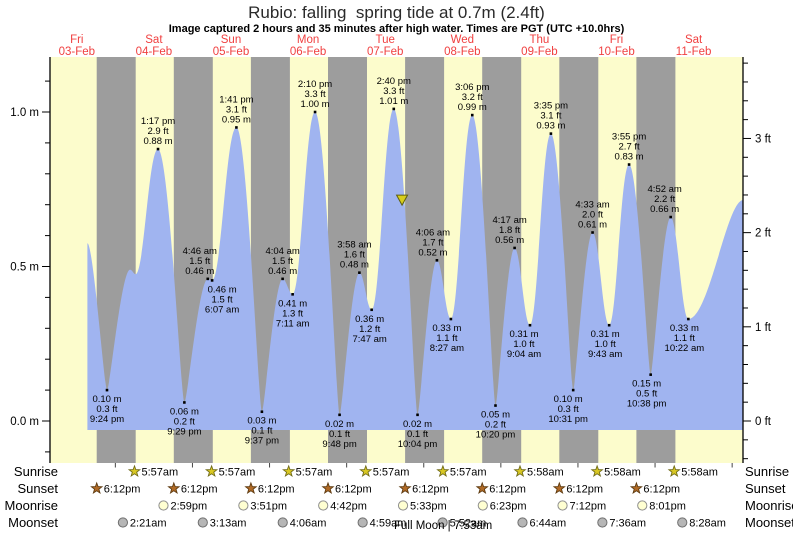  What do you see at coordinates (388, 524) in the screenshot?
I see `moonset-time: 4:59am` at bounding box center [388, 524].